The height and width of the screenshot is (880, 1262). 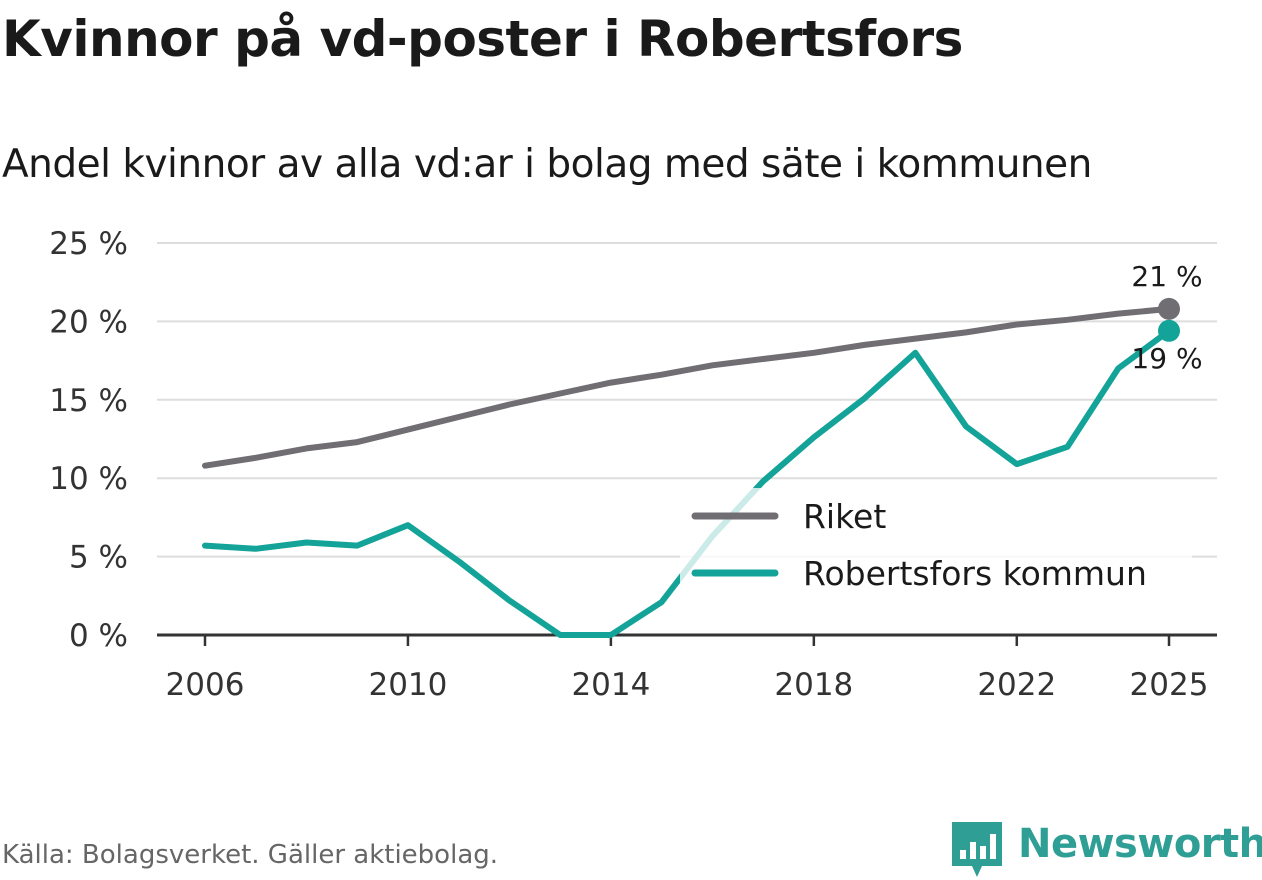 I want to click on x-tick-label-2018: 2018, so click(x=813, y=685).